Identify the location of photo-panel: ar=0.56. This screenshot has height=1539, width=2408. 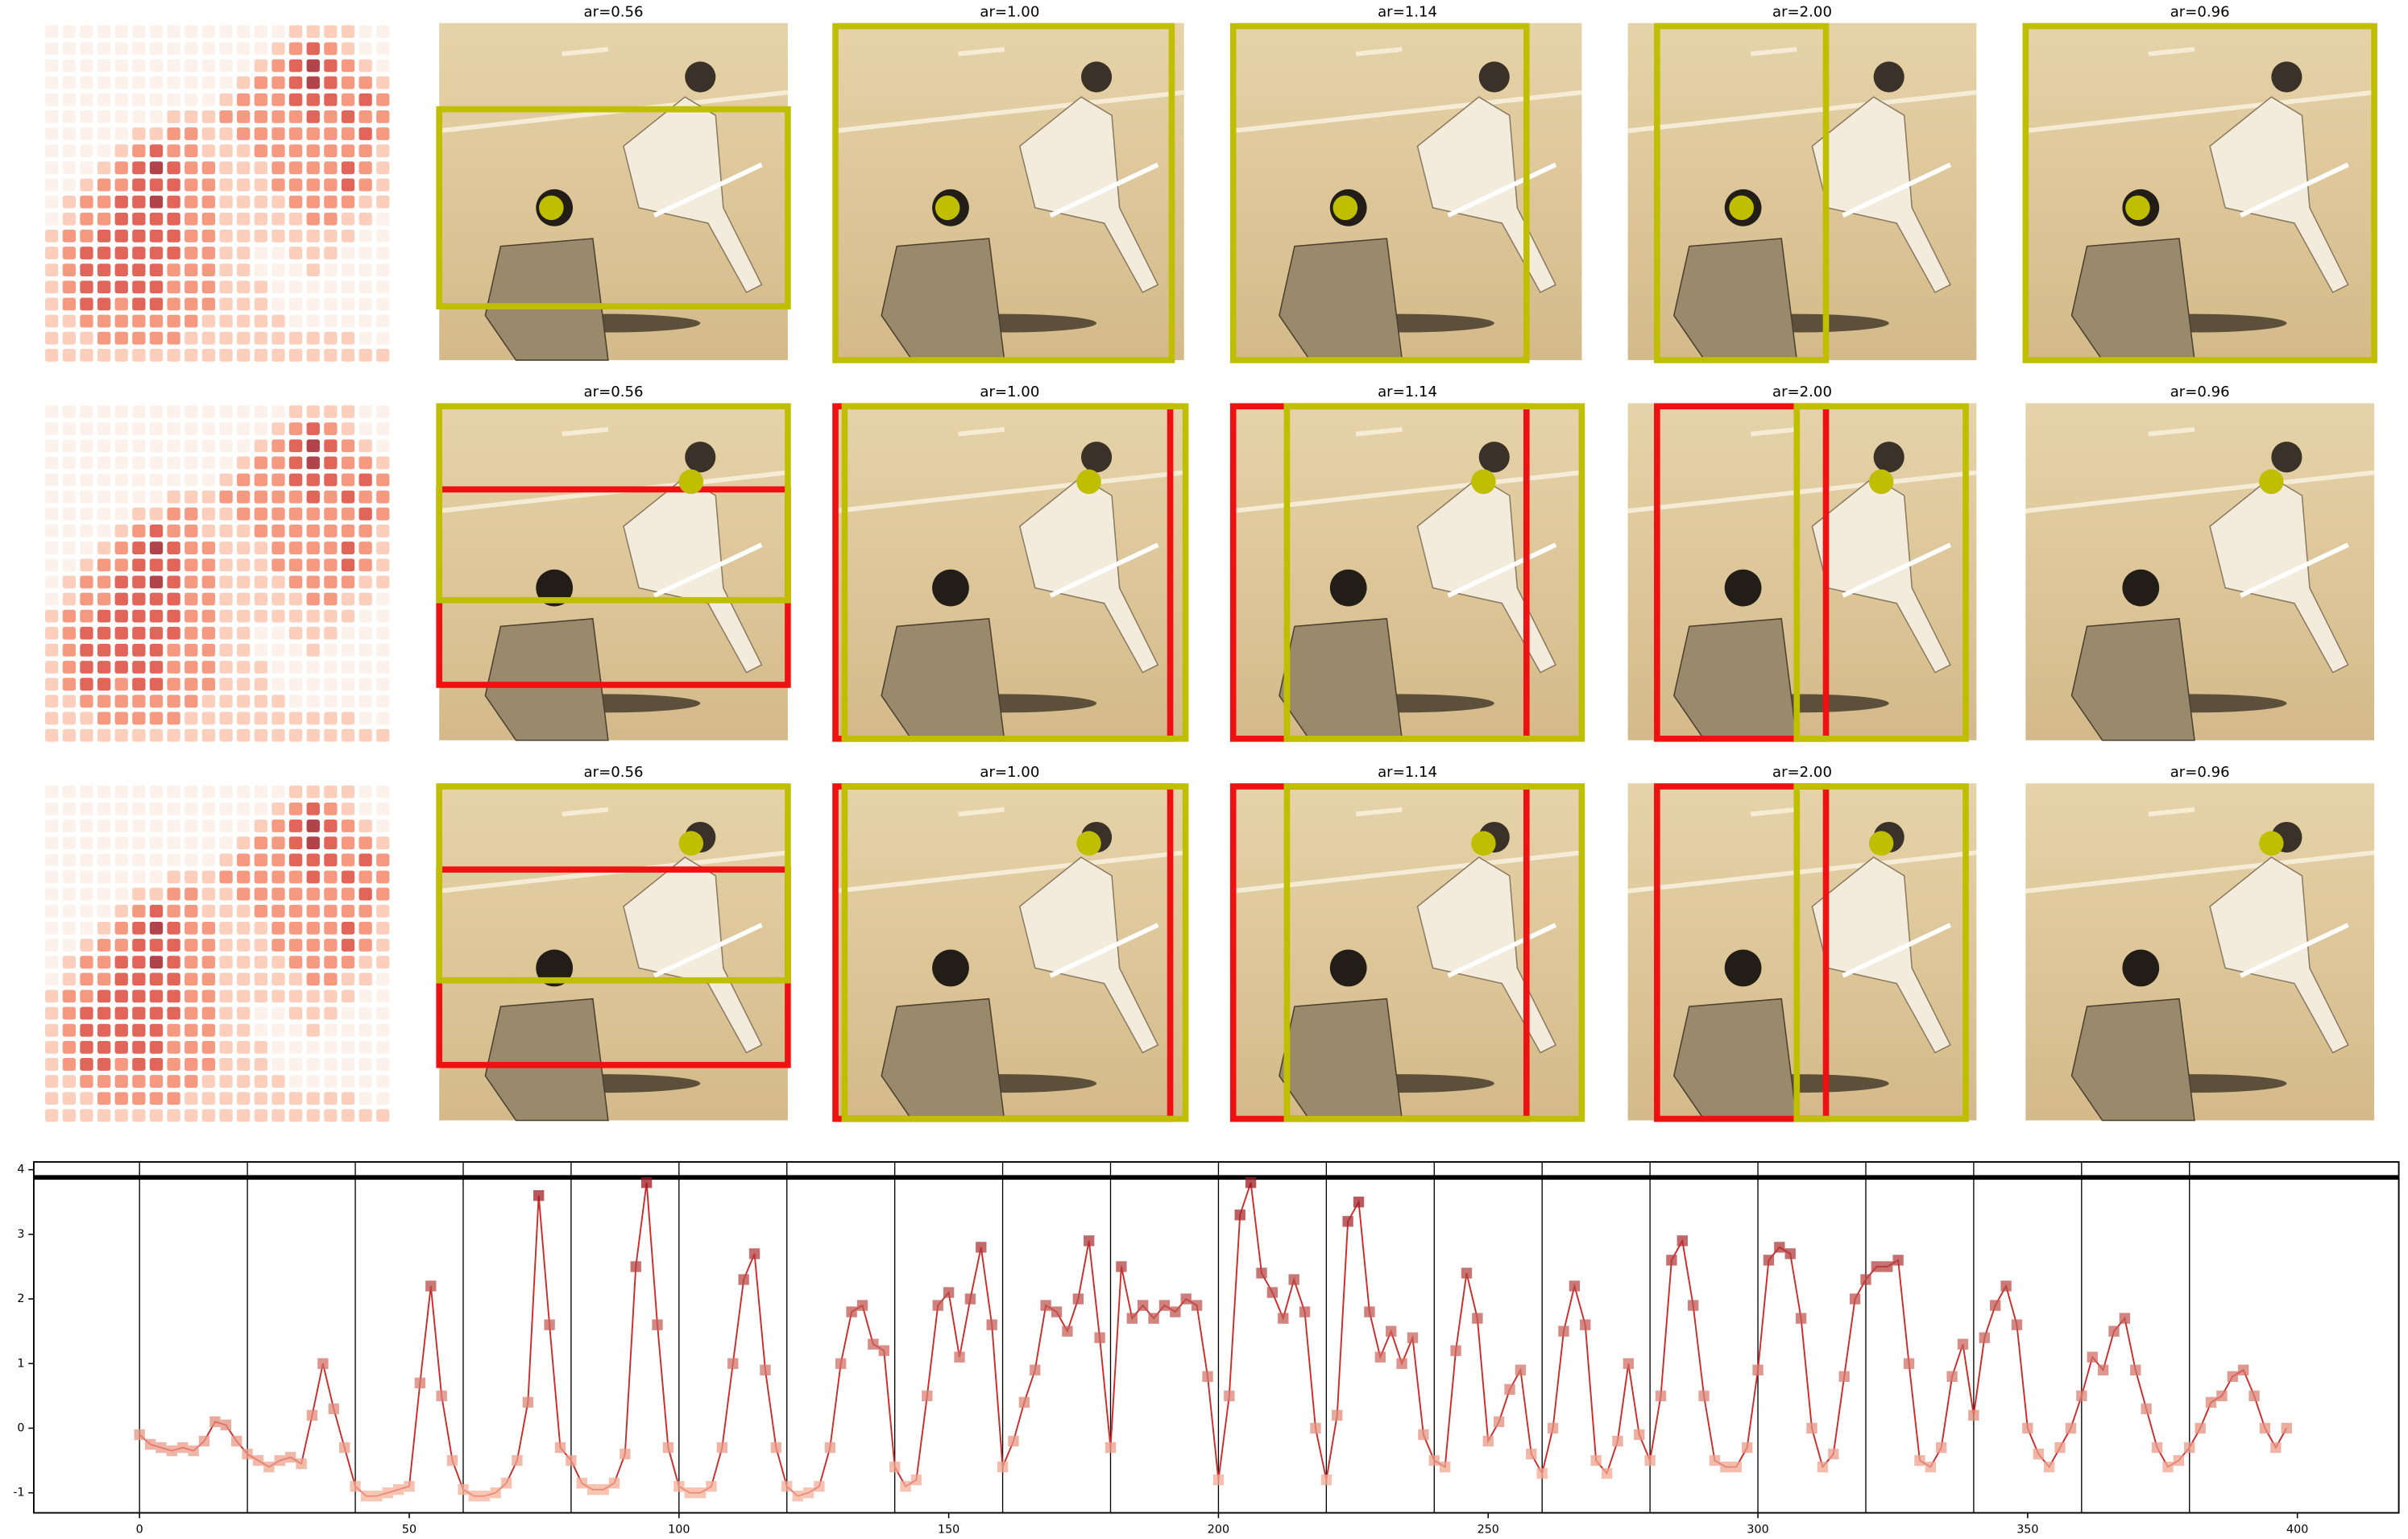
(613, 562).